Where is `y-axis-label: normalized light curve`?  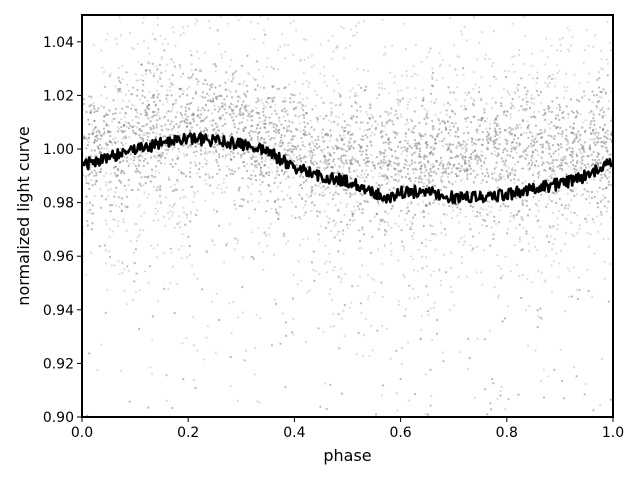 y-axis-label: normalized light curve is located at coordinates (23, 215).